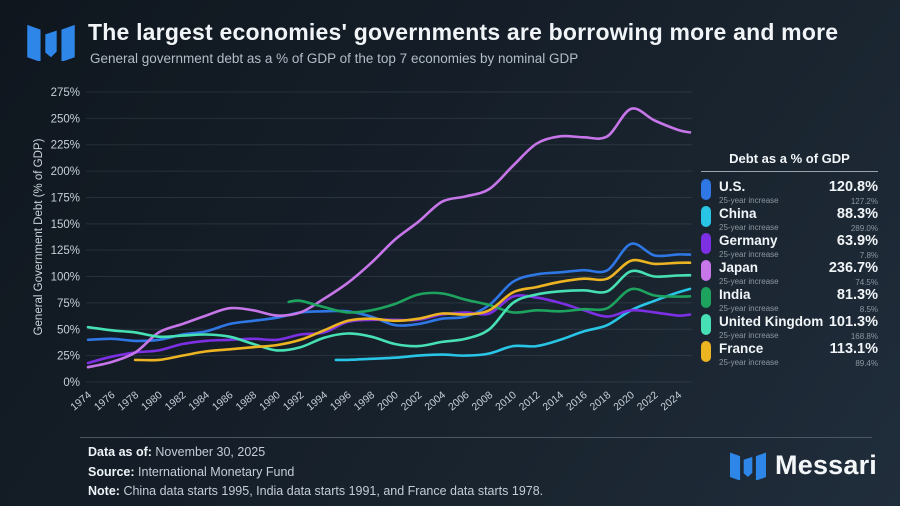  I want to click on legend-series-name: United Kingdom, so click(771, 321).